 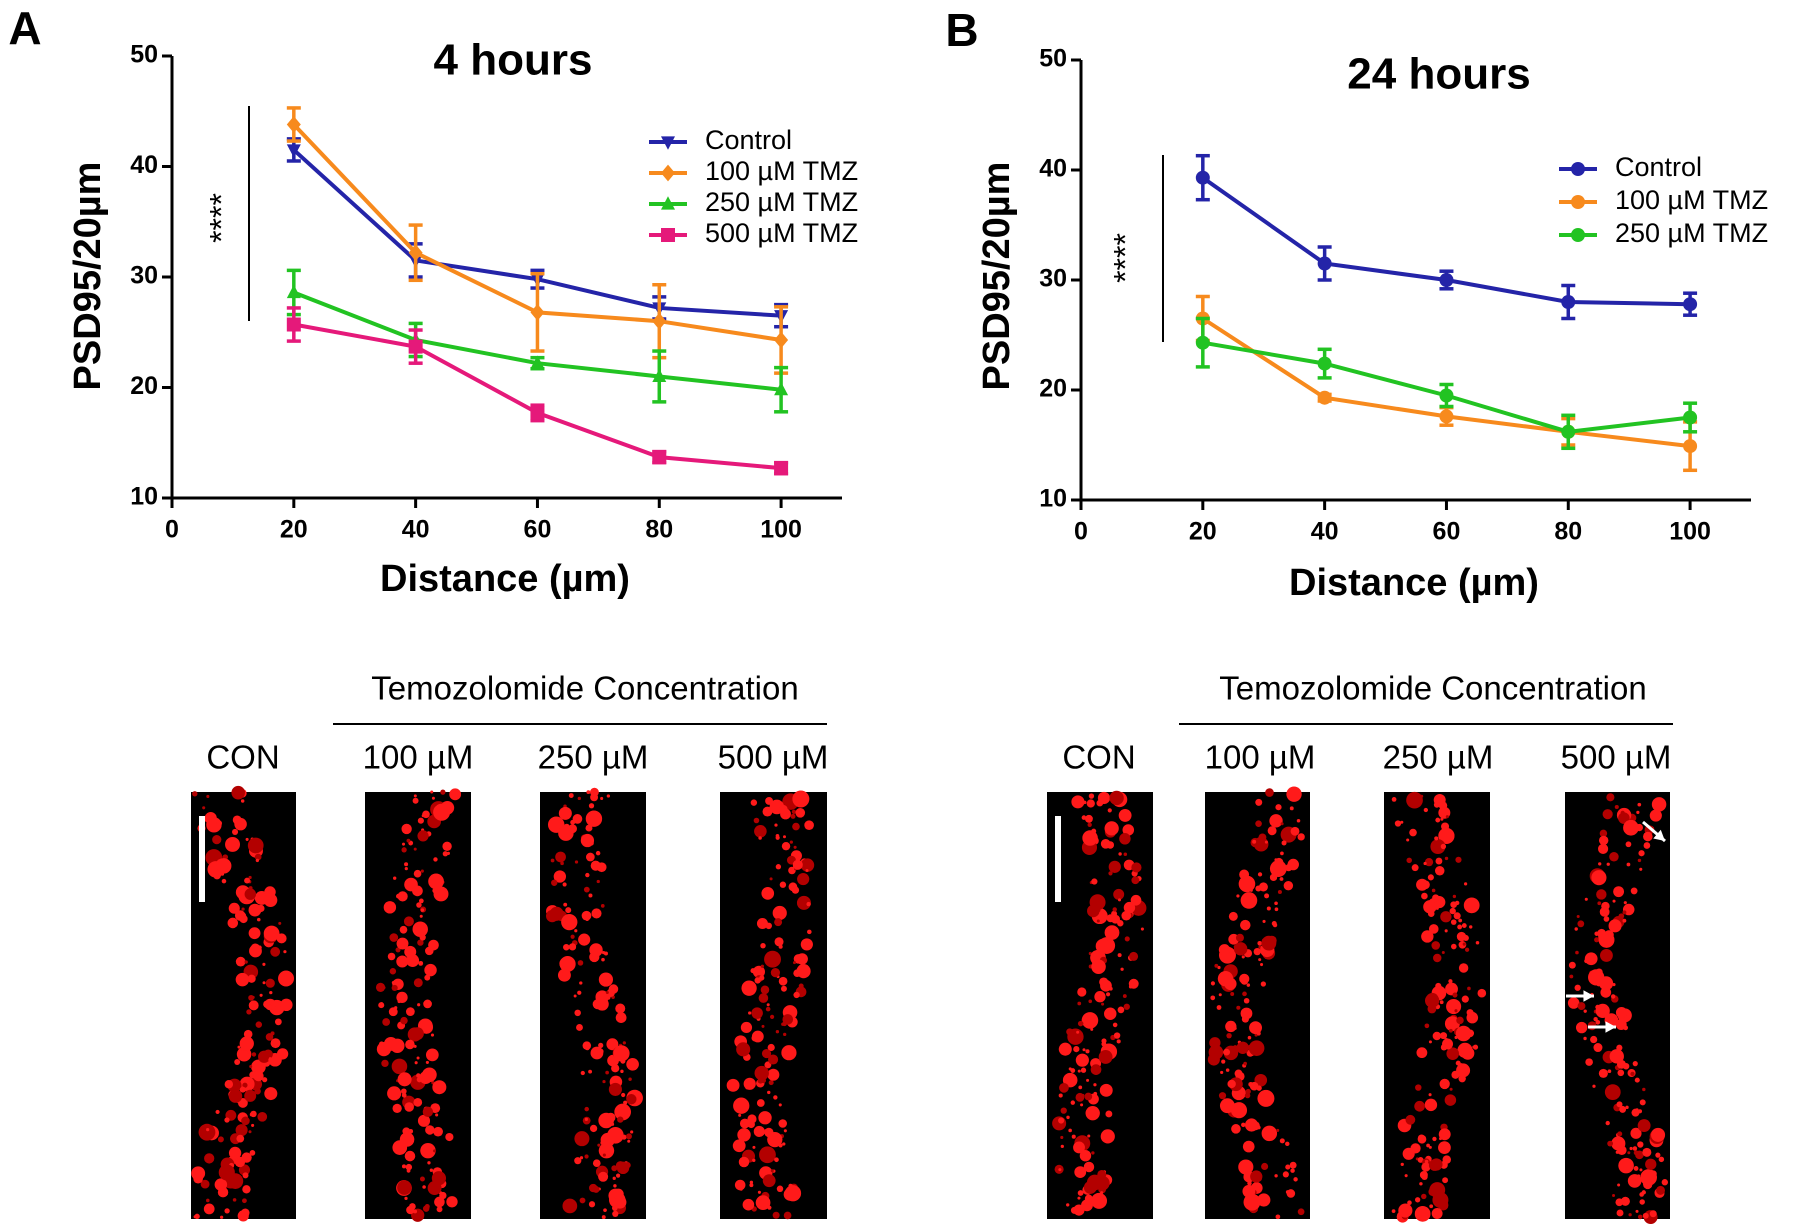 I want to click on legend-marker, so click(x=1578, y=235).